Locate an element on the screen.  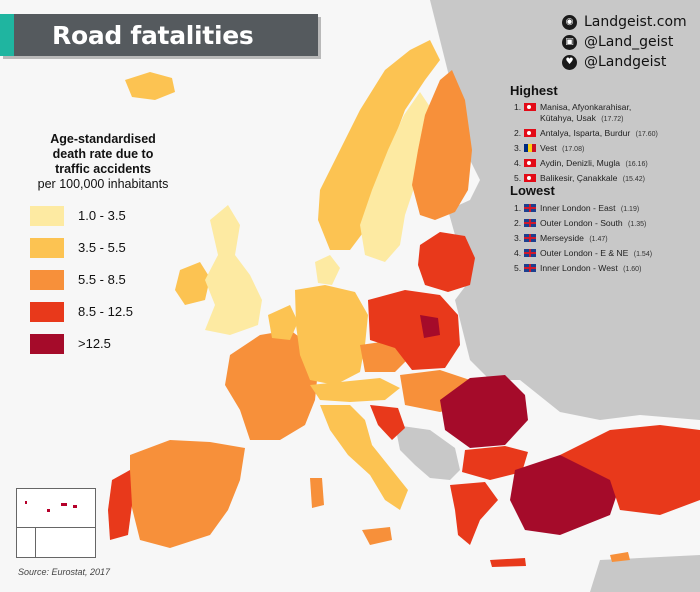
legend-label: >12.5 is located at coordinates (94, 343).